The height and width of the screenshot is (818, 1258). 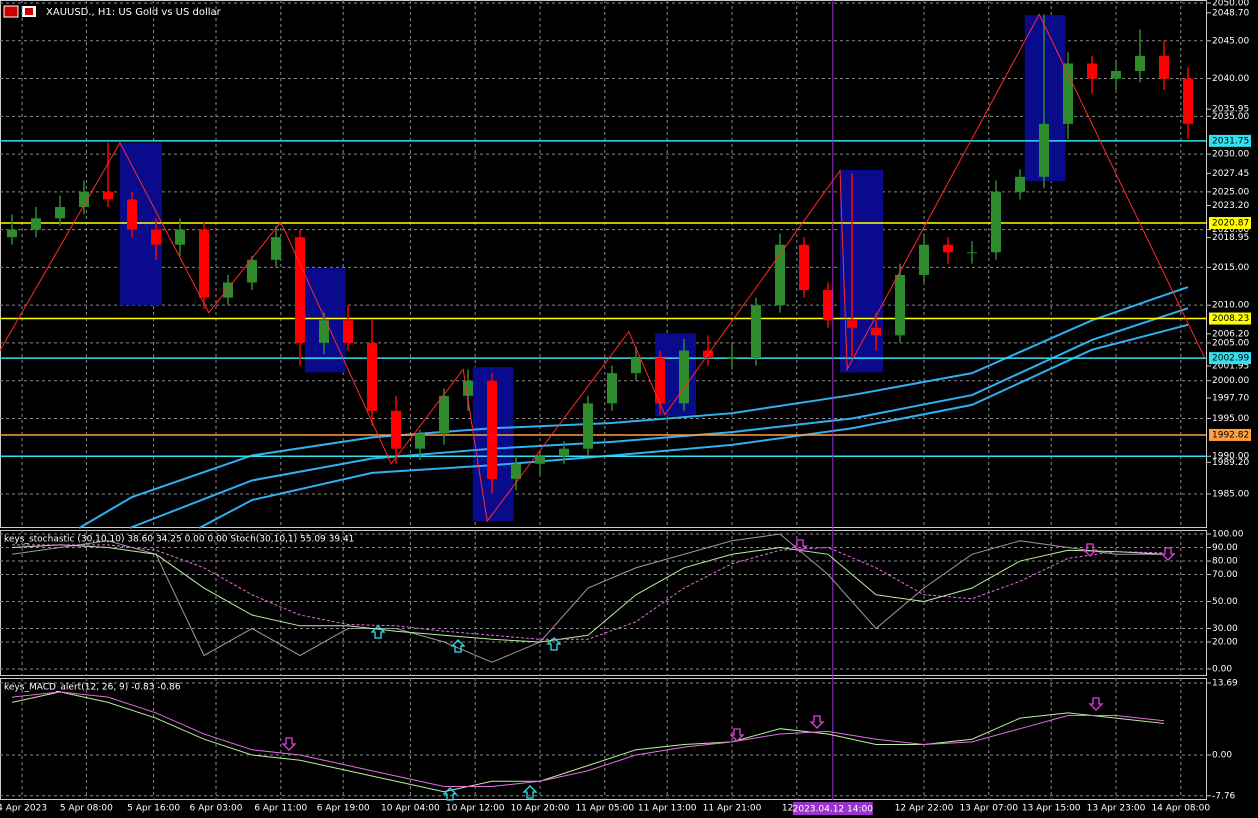 I want to click on y-tick-label: 80.00, so click(x=1225, y=562).